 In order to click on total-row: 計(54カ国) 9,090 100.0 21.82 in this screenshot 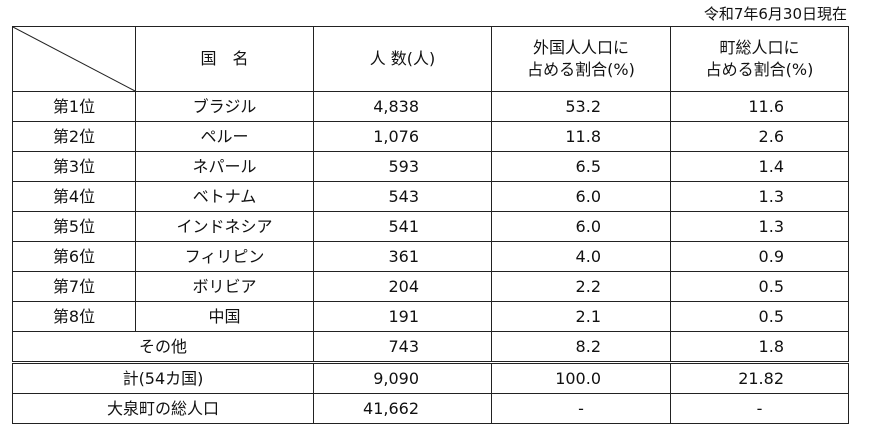, I will do `click(430, 377)`.